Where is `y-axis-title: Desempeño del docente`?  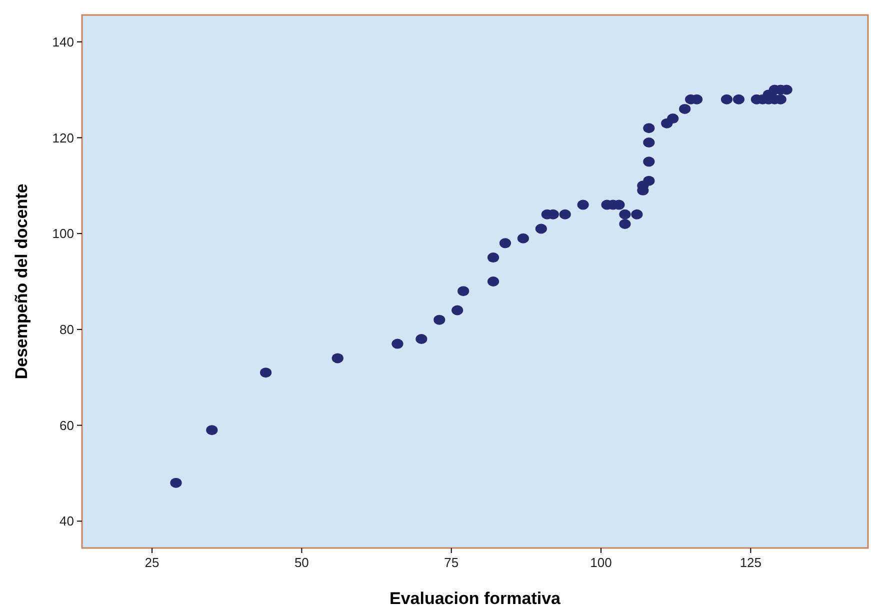
y-axis-title: Desempeño del docente is located at coordinates (21, 282).